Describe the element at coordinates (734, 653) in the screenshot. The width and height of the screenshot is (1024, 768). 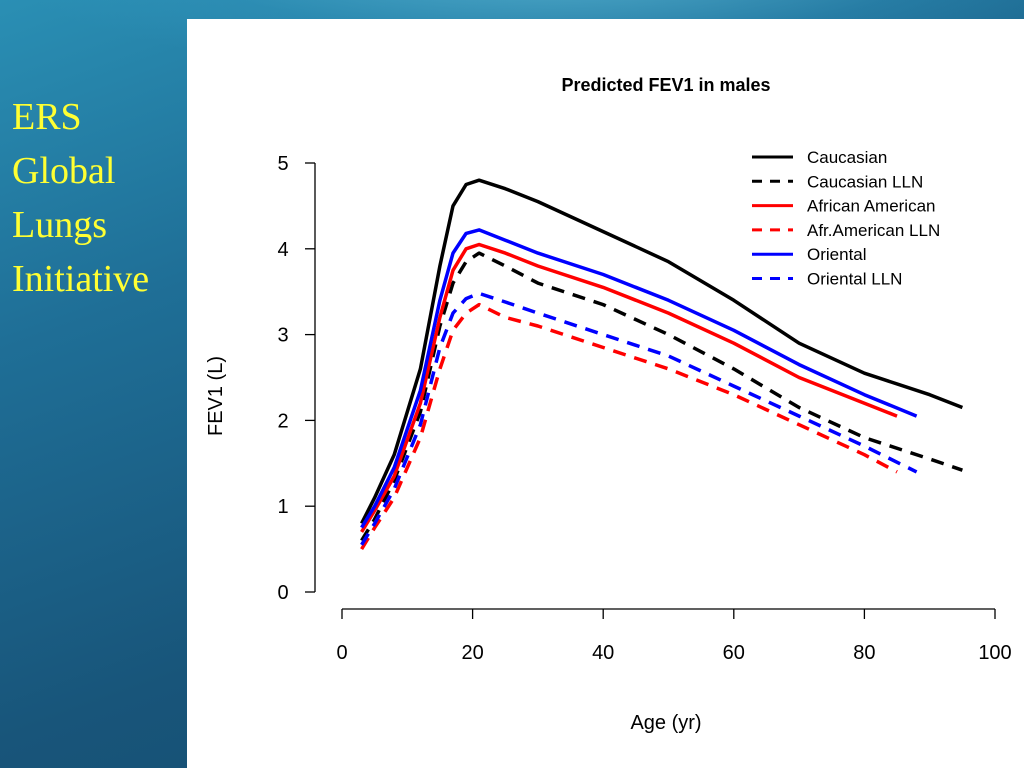
I see `x-tick-label: 60` at that location.